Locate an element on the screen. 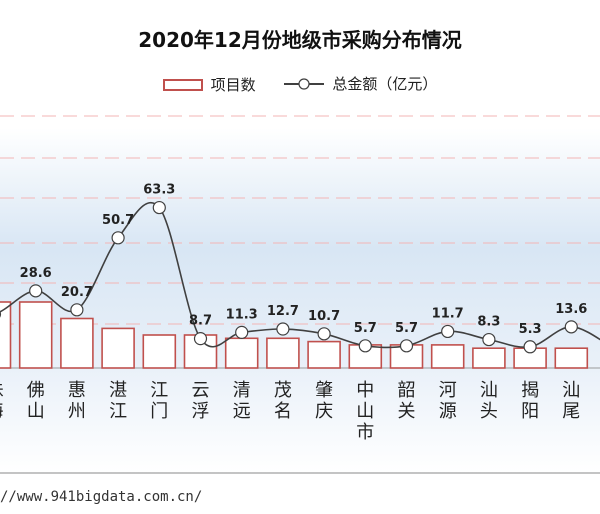  category-label: 海 is located at coordinates (2, 411).